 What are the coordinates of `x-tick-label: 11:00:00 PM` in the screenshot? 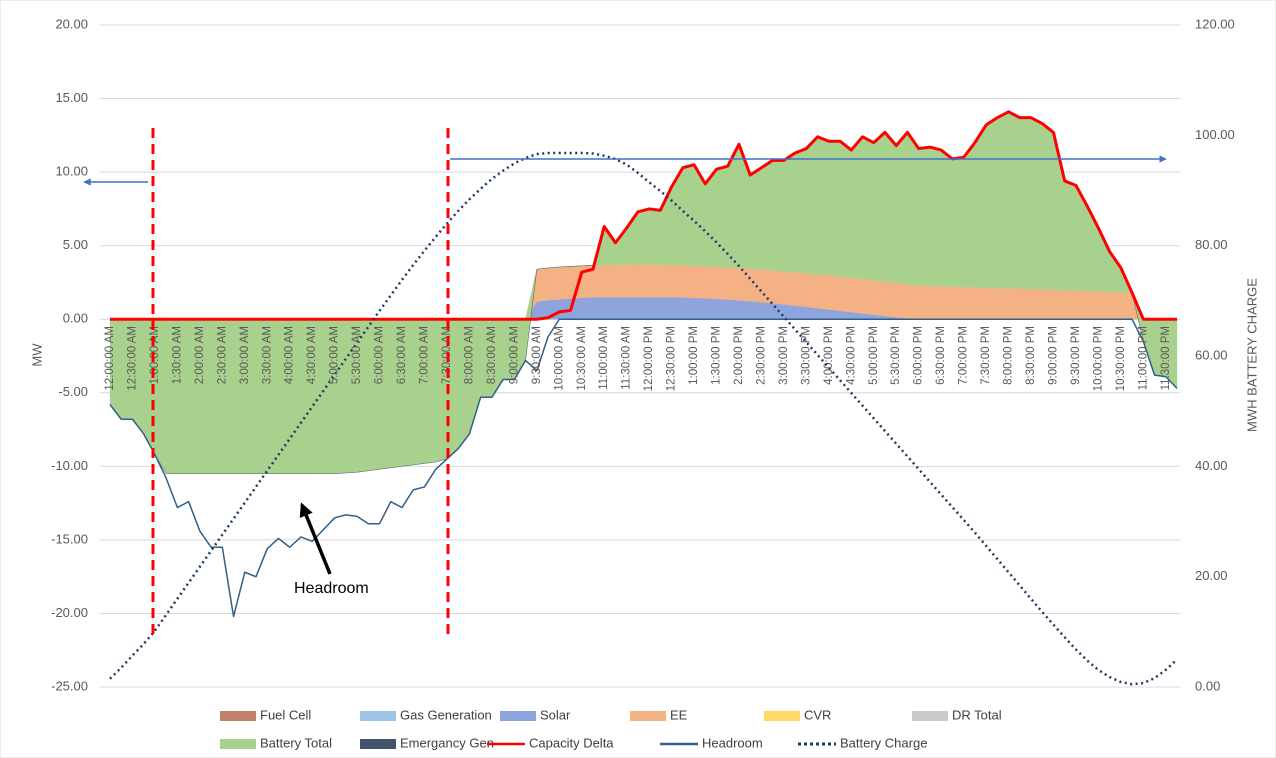 It's located at (1143, 358).